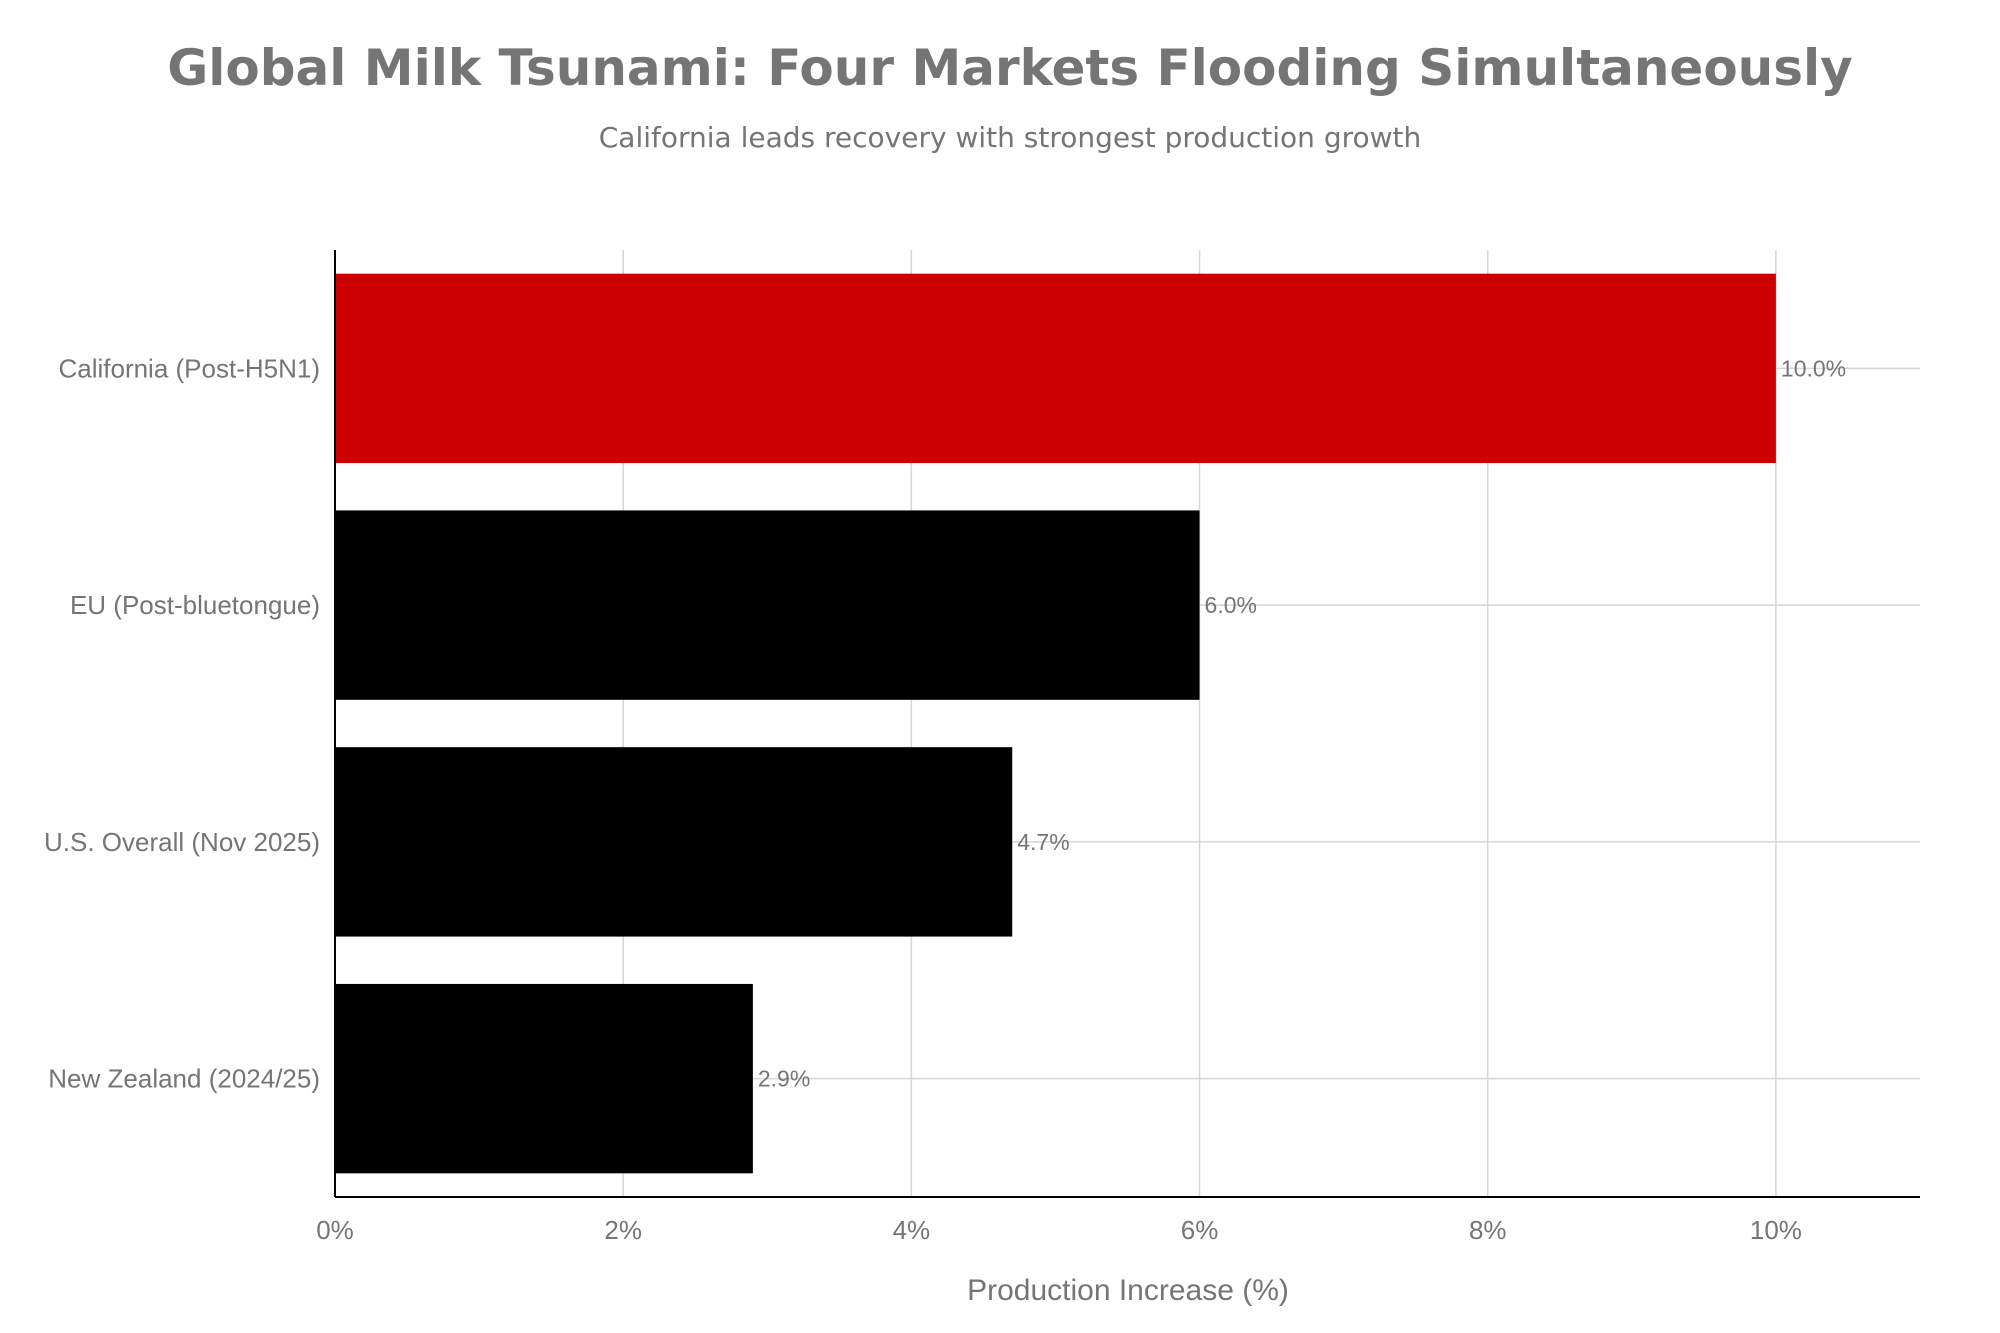  I want to click on x-tick-label: 10%, so click(1776, 1230).